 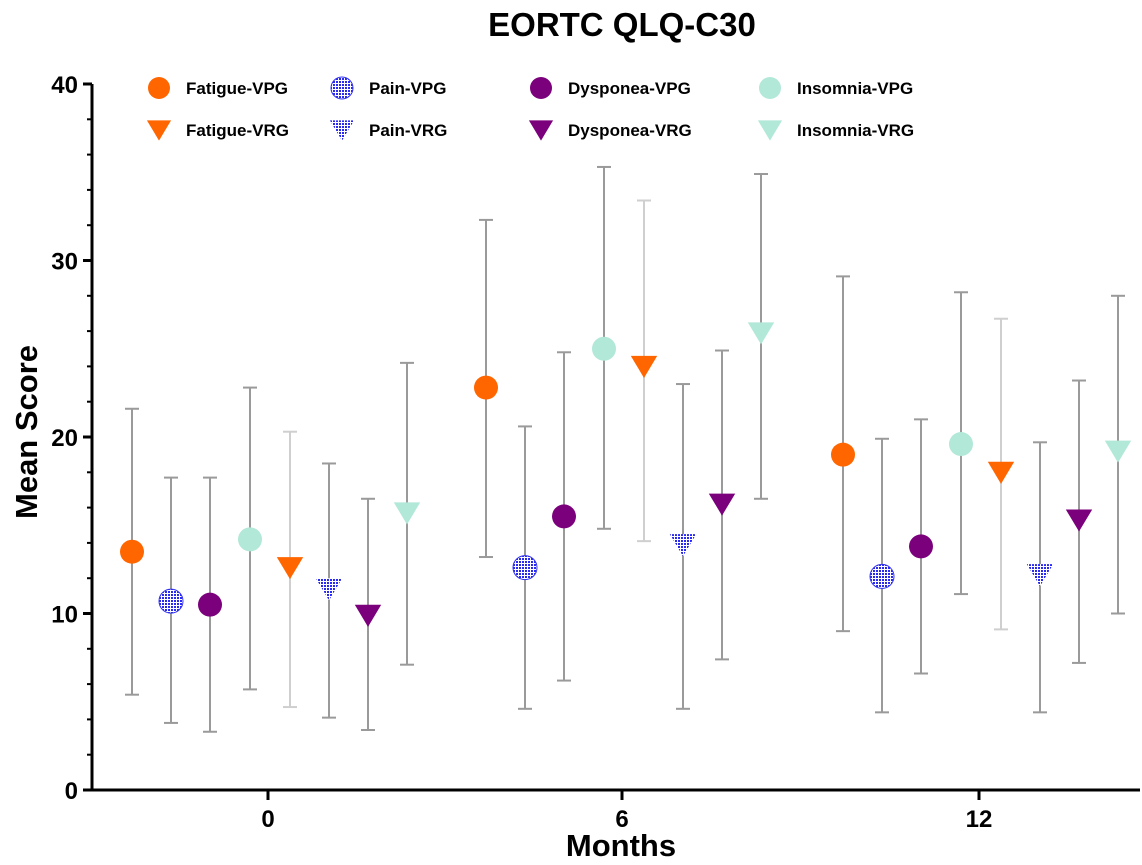 What do you see at coordinates (630, 130) in the screenshot?
I see `legend-label: Dysponea-VRG` at bounding box center [630, 130].